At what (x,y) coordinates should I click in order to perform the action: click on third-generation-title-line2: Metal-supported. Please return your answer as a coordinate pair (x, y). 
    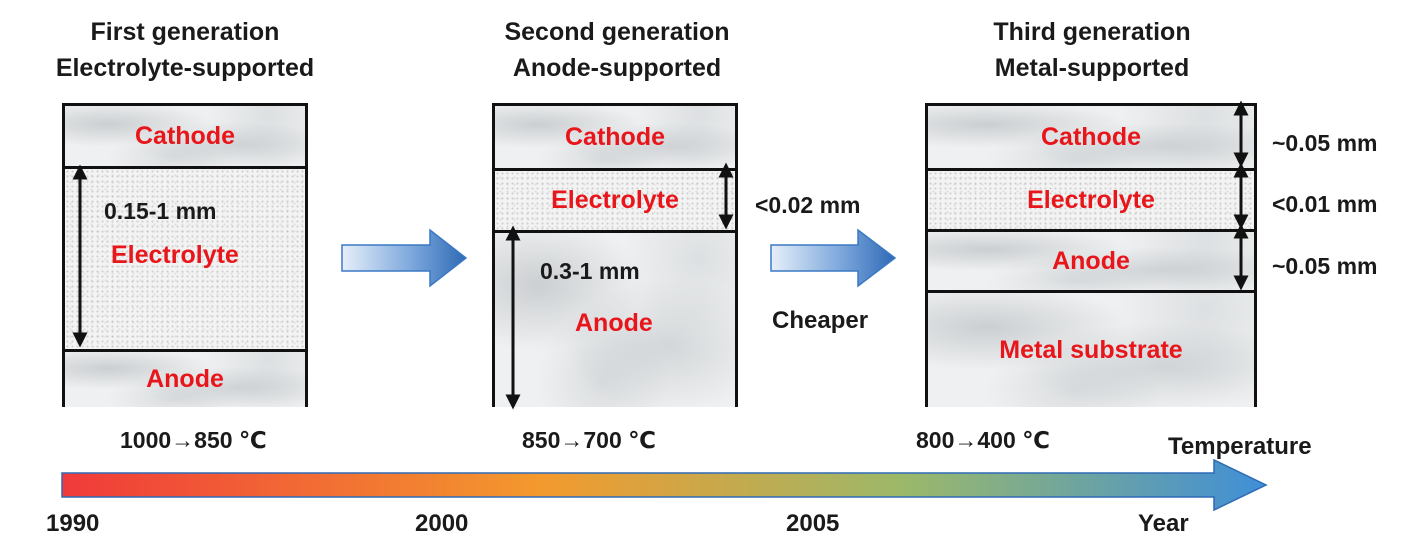
    Looking at the image, I should click on (1092, 68).